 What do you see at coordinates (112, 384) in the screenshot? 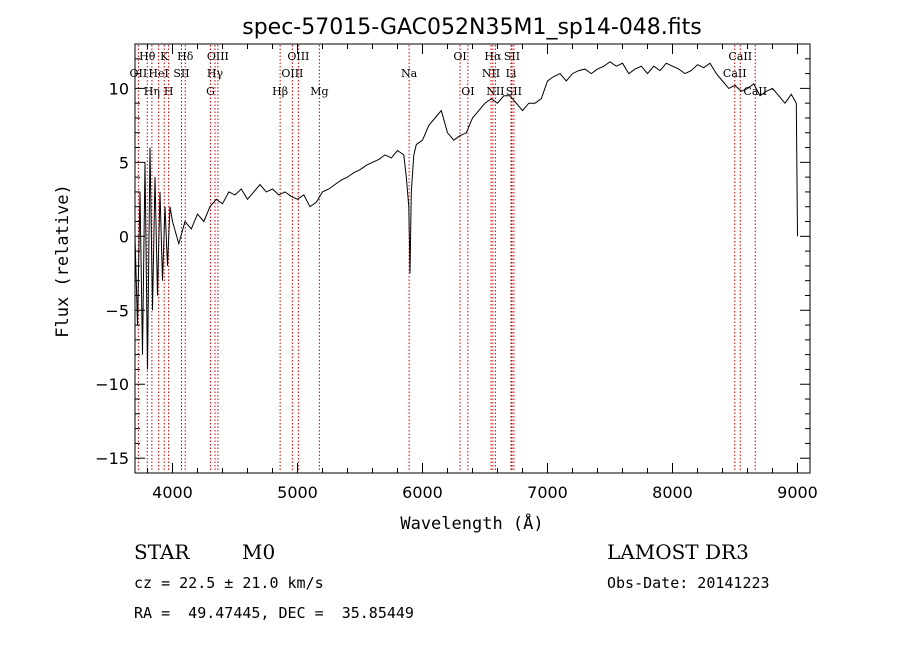
I see `y-tick-label: −10` at bounding box center [112, 384].